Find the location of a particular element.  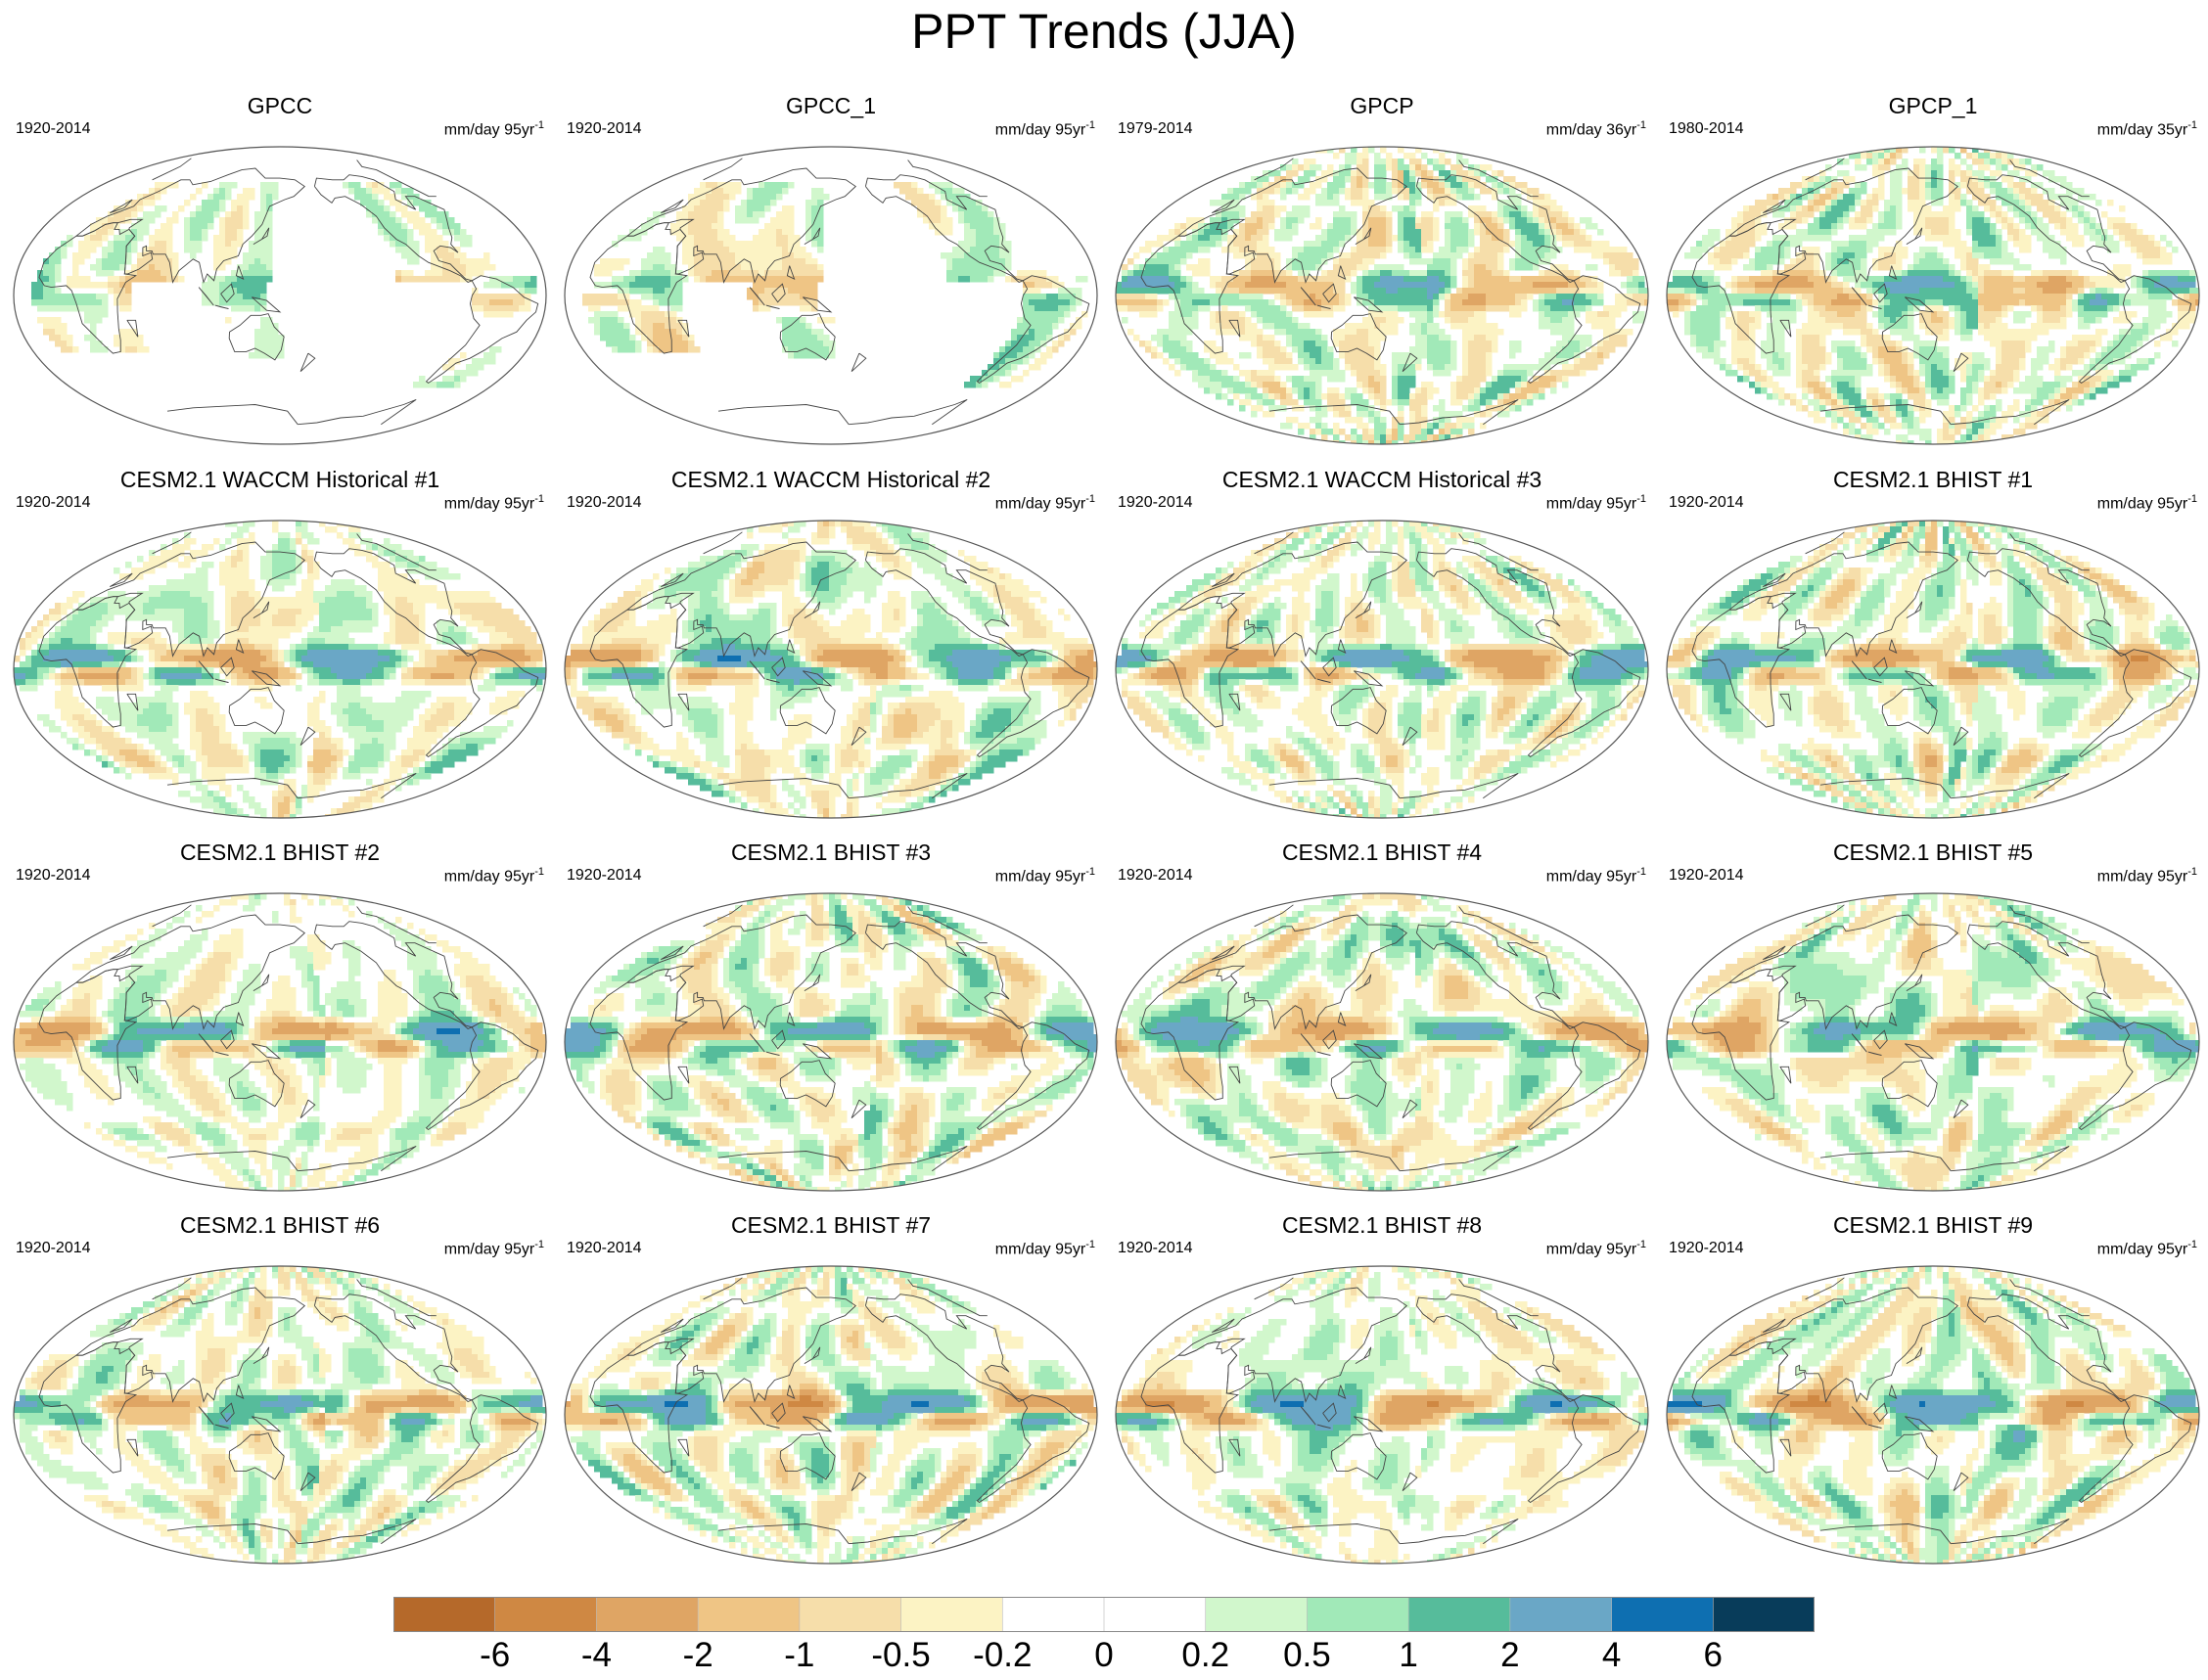

map-panel: CESM2.1 BHIST #6 1920-2014 mm/day 95yr-1 is located at coordinates (280, 1392).